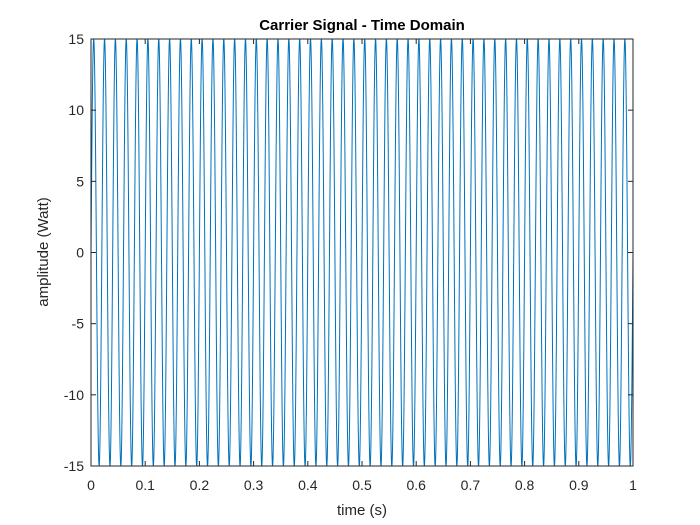  Describe the element at coordinates (362, 485) in the screenshot. I see `x-tick-label-5: 0.5` at that location.